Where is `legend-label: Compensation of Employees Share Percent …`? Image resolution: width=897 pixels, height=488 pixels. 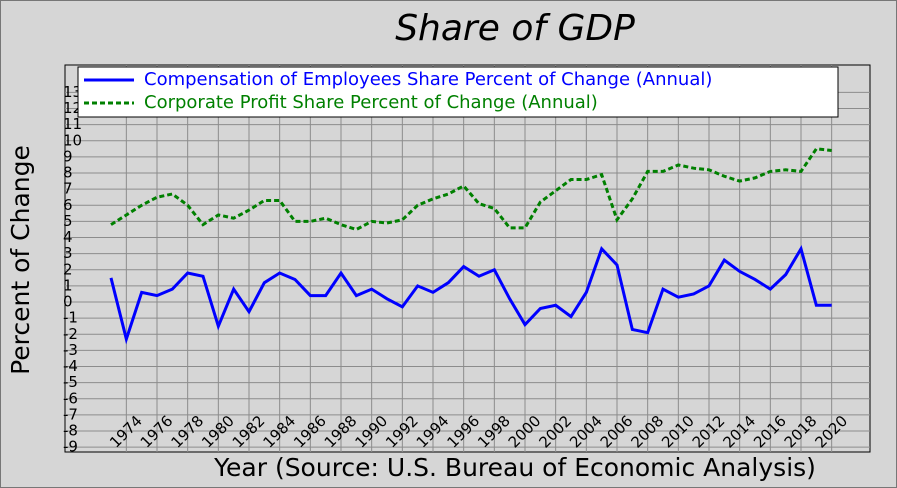 legend-label: Compensation of Employees Share Percent … is located at coordinates (428, 79).